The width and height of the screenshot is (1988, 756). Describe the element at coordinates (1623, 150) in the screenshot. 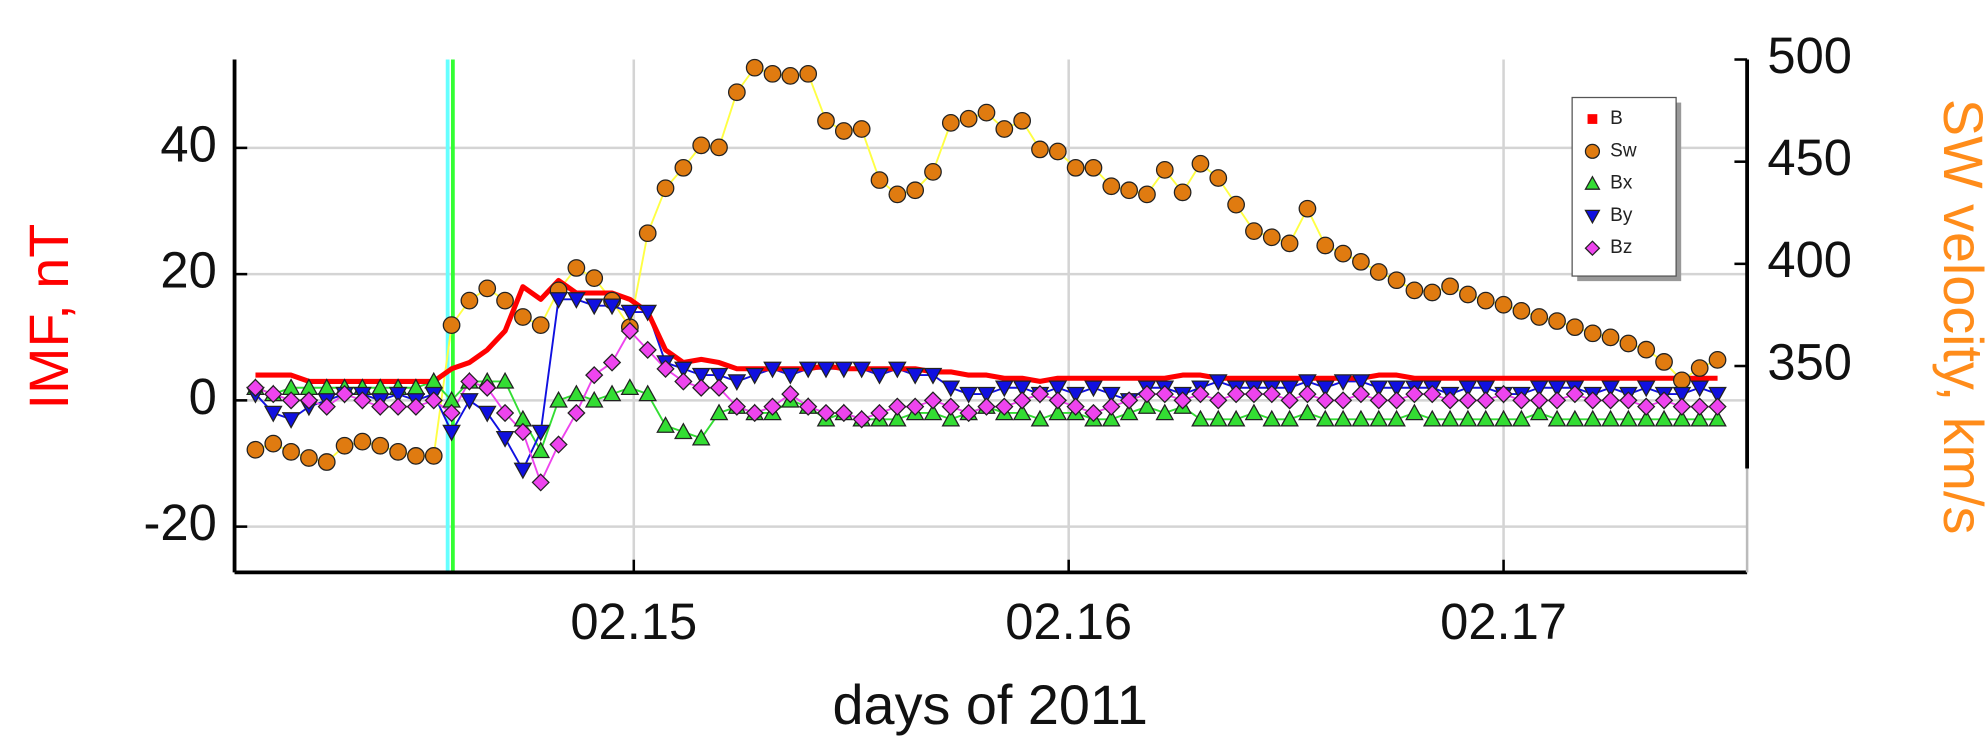

I see `legend-label: Sw` at that location.